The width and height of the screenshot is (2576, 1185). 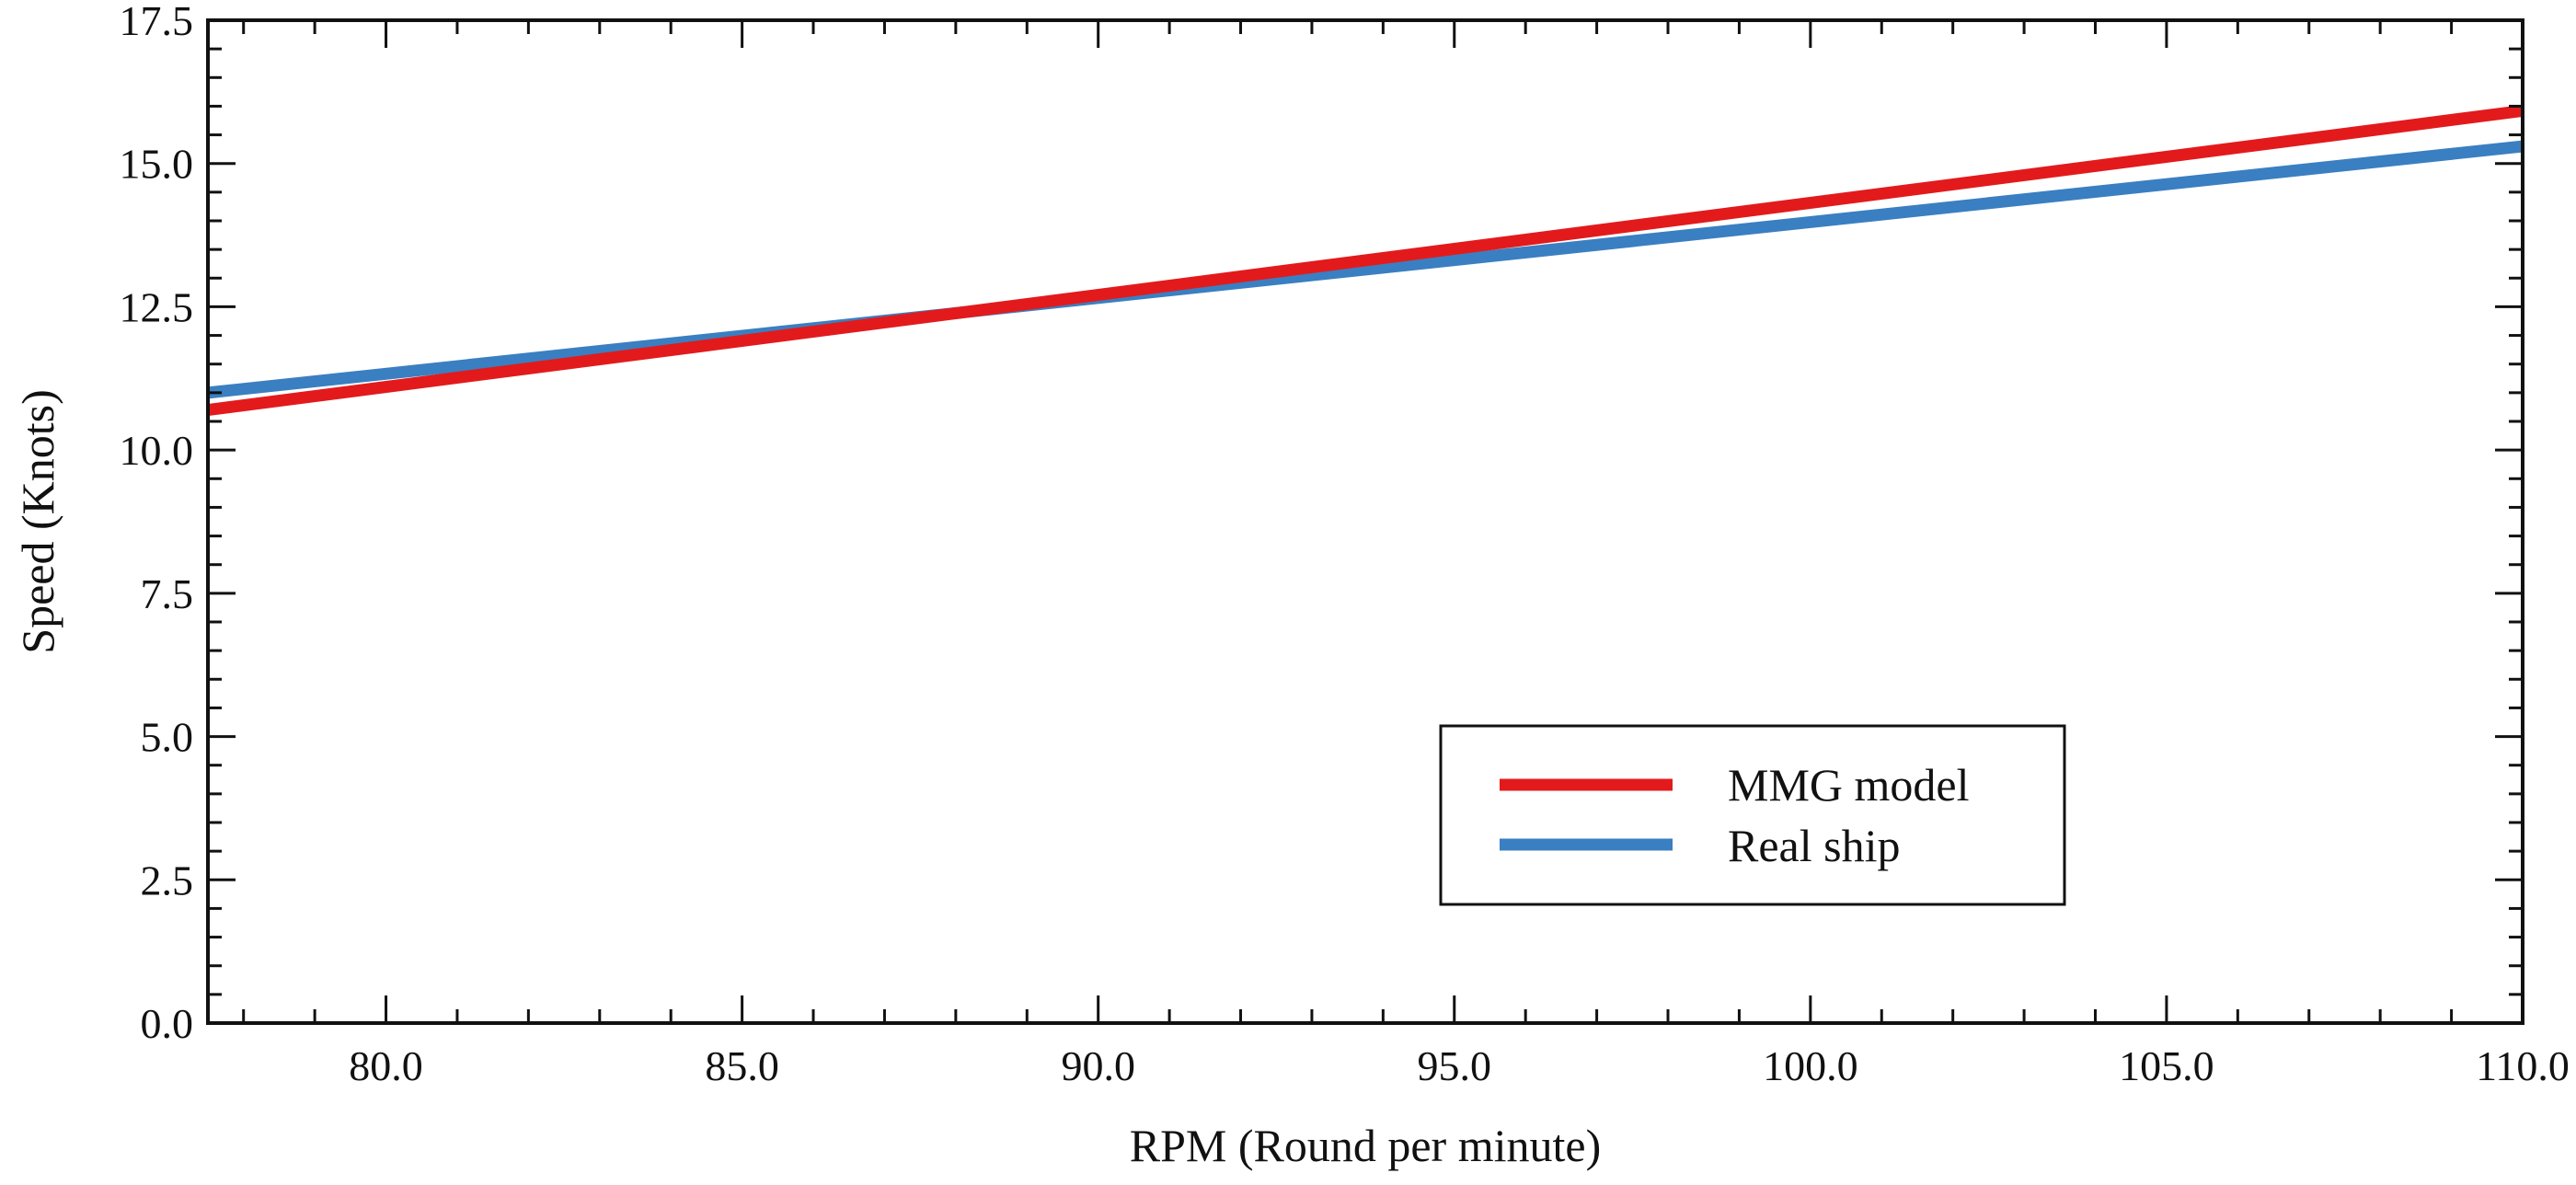 What do you see at coordinates (1098, 1065) in the screenshot?
I see `x-tick-label: 90.0` at bounding box center [1098, 1065].